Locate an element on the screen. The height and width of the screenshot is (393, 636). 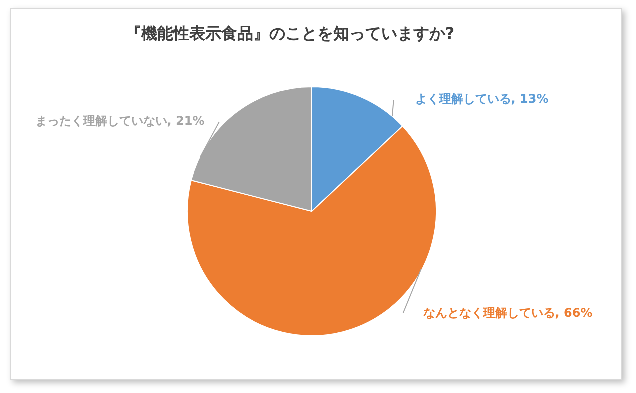
slice-label: まったく理解していない, 21% is located at coordinates (120, 121).